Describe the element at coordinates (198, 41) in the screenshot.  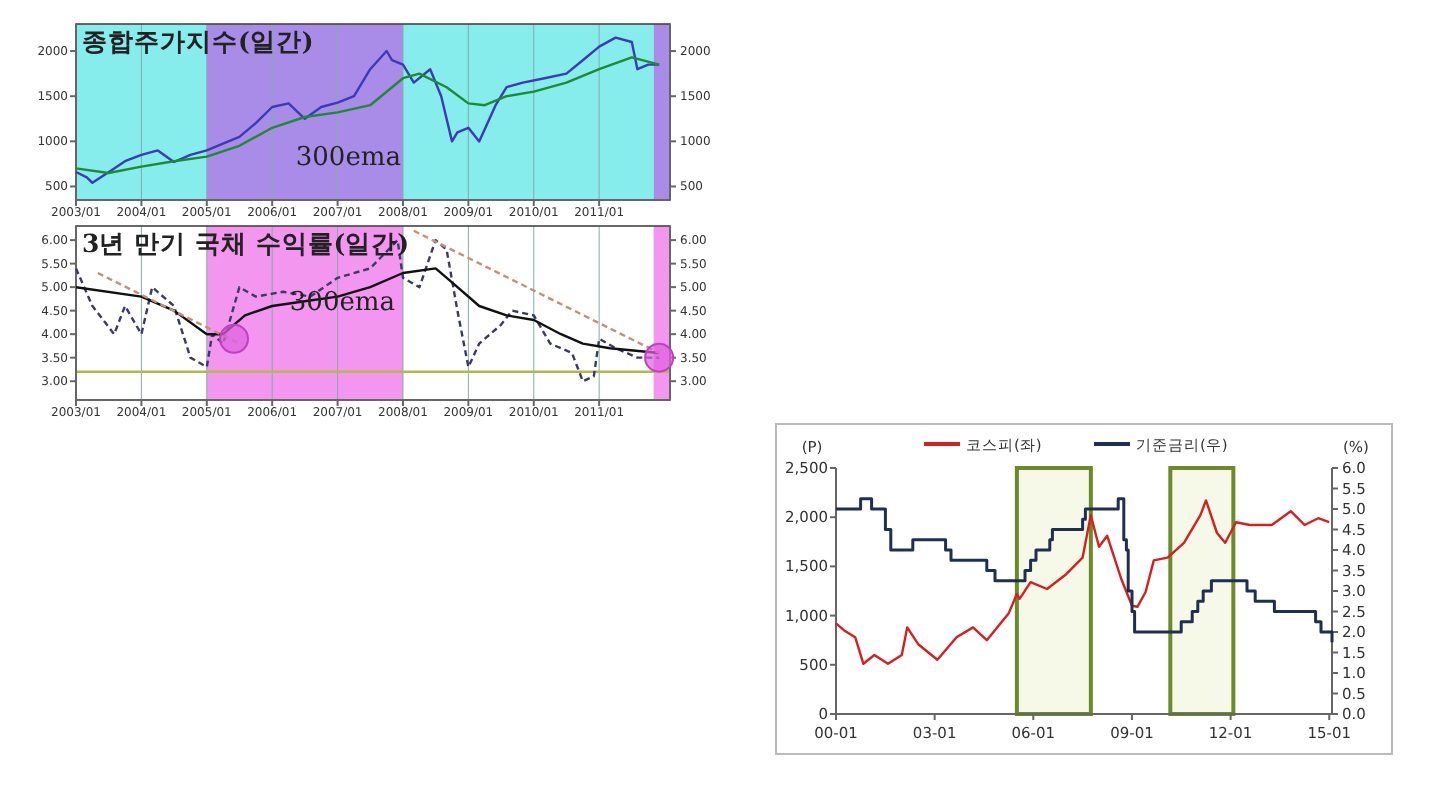
I see `chart-title: 종합주가지수(일간)` at that location.